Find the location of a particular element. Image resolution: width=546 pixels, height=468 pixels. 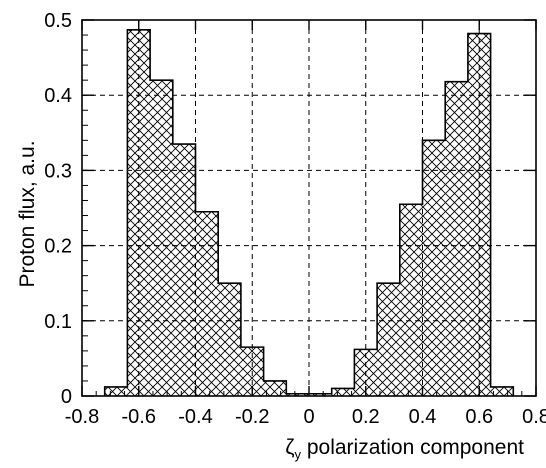

x-axis-label: ζy polarization component is located at coordinates (404, 449).